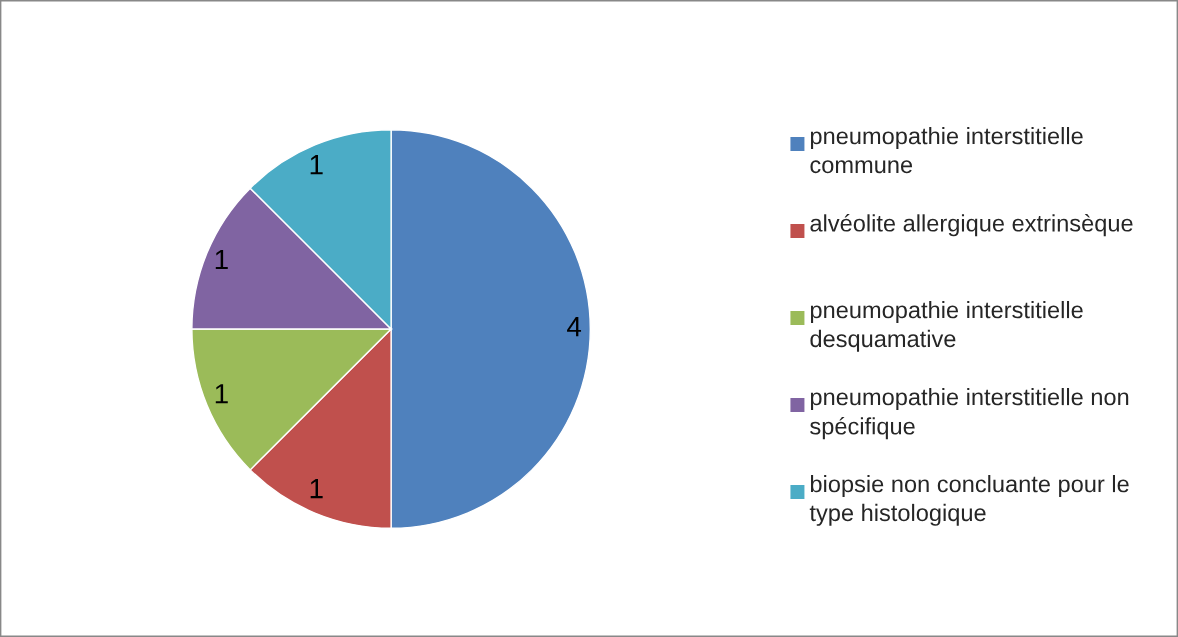 The image size is (1178, 637). Describe the element at coordinates (969, 500) in the screenshot. I see `legend-label: biopsie non concluante pour le type histologique` at that location.